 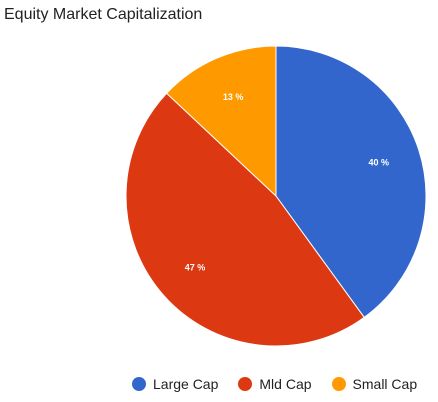 I want to click on legend-swatch-small-cap, so click(x=338, y=384).